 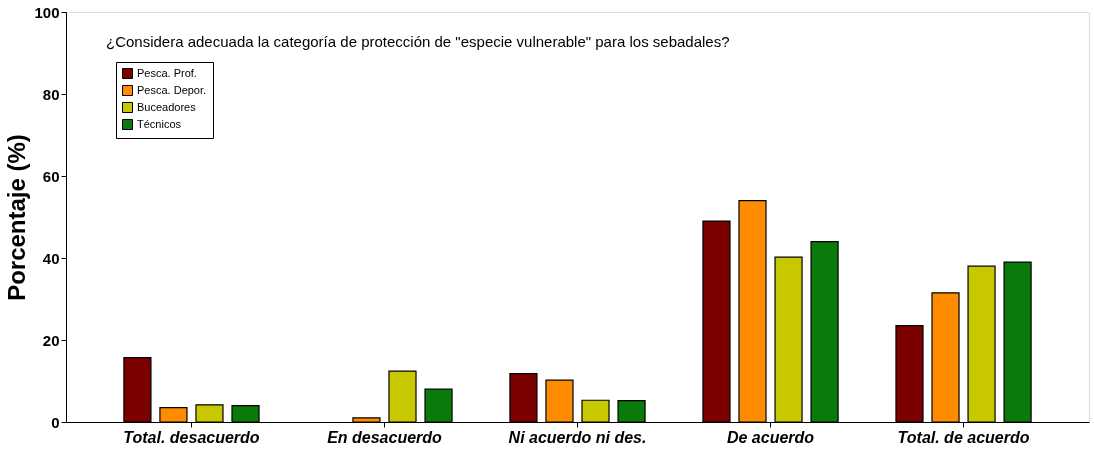 What do you see at coordinates (51, 94) in the screenshot?
I see `y-tick-label: 80` at bounding box center [51, 94].